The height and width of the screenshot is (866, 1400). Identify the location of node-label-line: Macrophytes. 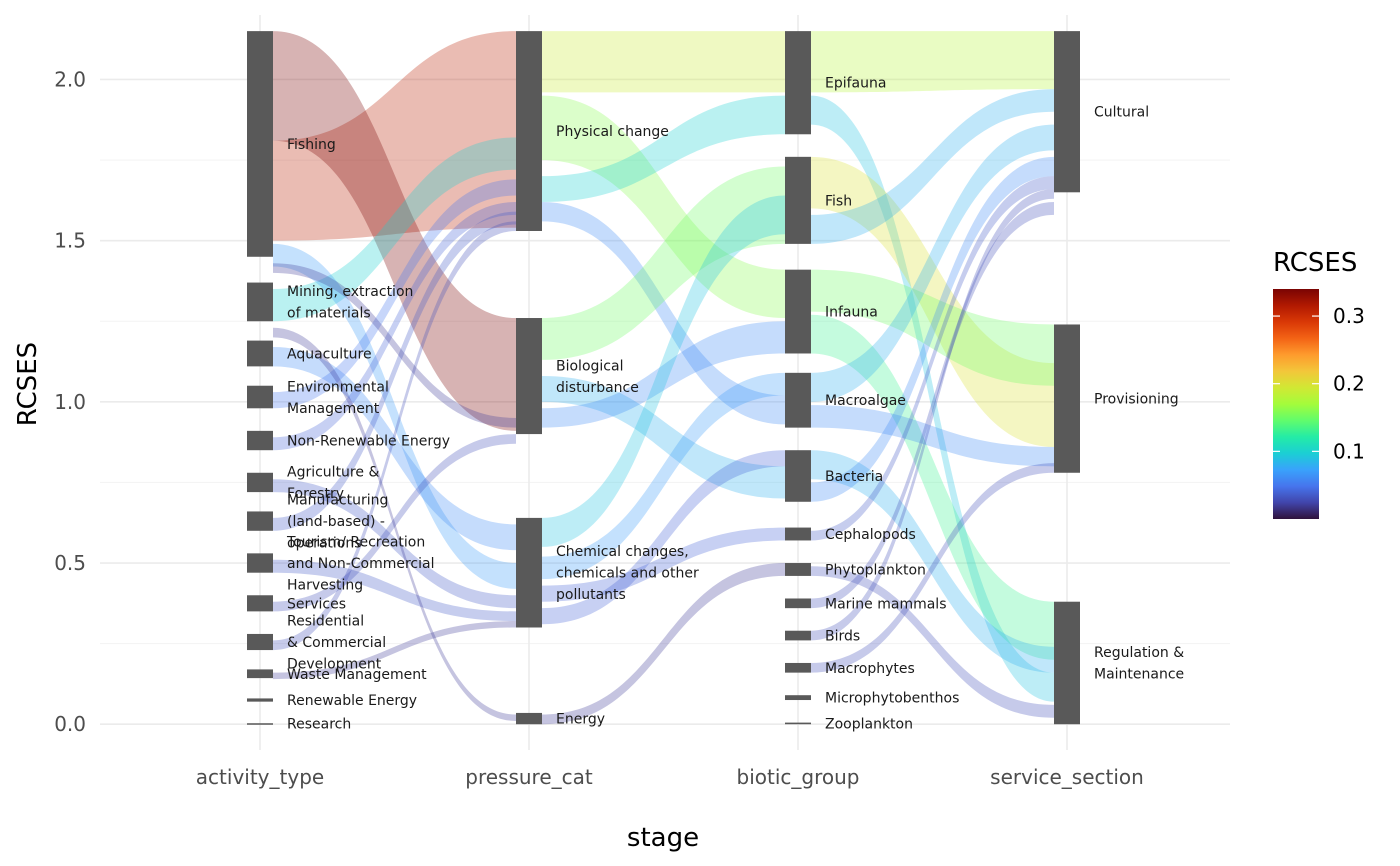
(870, 669).